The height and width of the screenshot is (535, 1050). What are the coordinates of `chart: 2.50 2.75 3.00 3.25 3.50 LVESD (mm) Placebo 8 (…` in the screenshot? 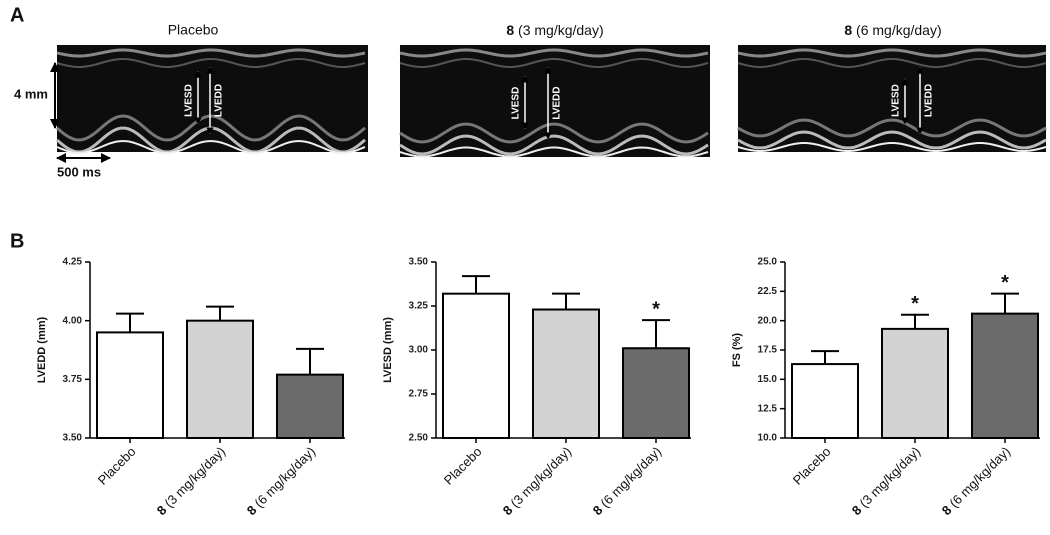 It's located at (536, 387).